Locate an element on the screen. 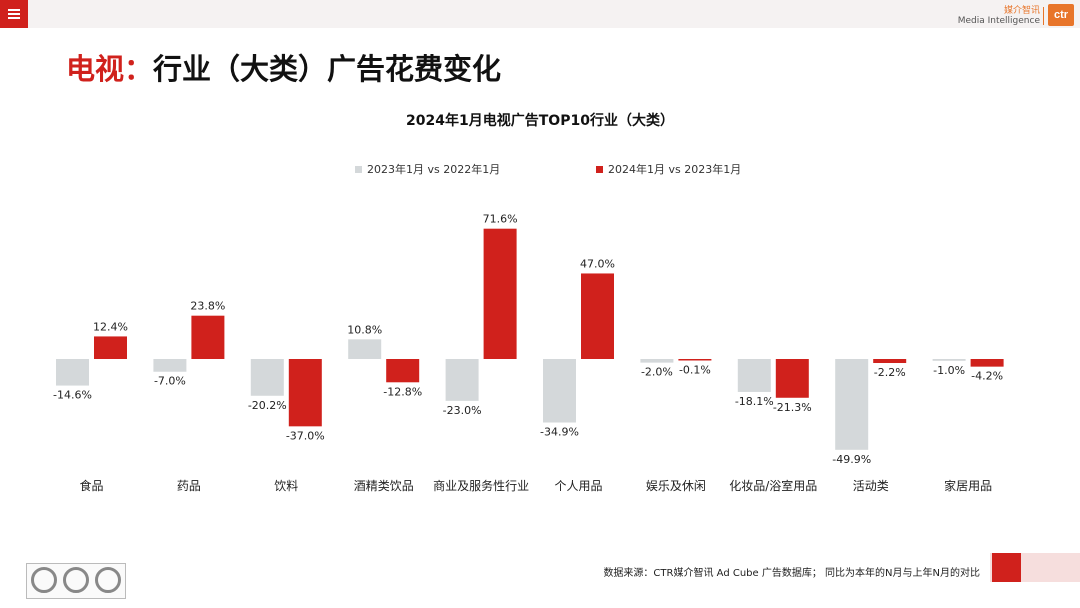 The width and height of the screenshot is (1080, 608). category-label-4: 商业及服务性行业 is located at coordinates (481, 485).